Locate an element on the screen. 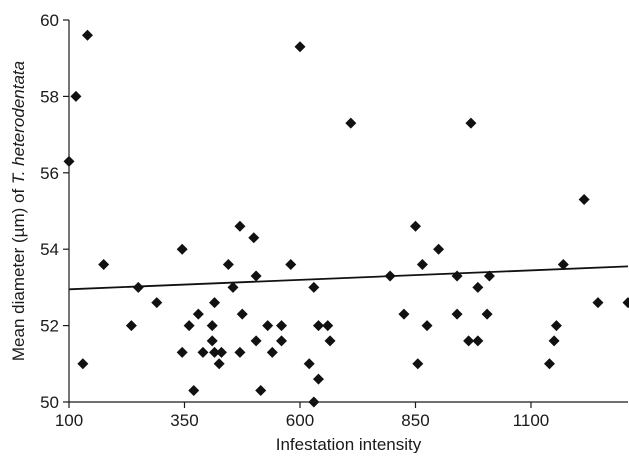 The image size is (629, 458). y-tick-label: 50 is located at coordinates (49, 402).